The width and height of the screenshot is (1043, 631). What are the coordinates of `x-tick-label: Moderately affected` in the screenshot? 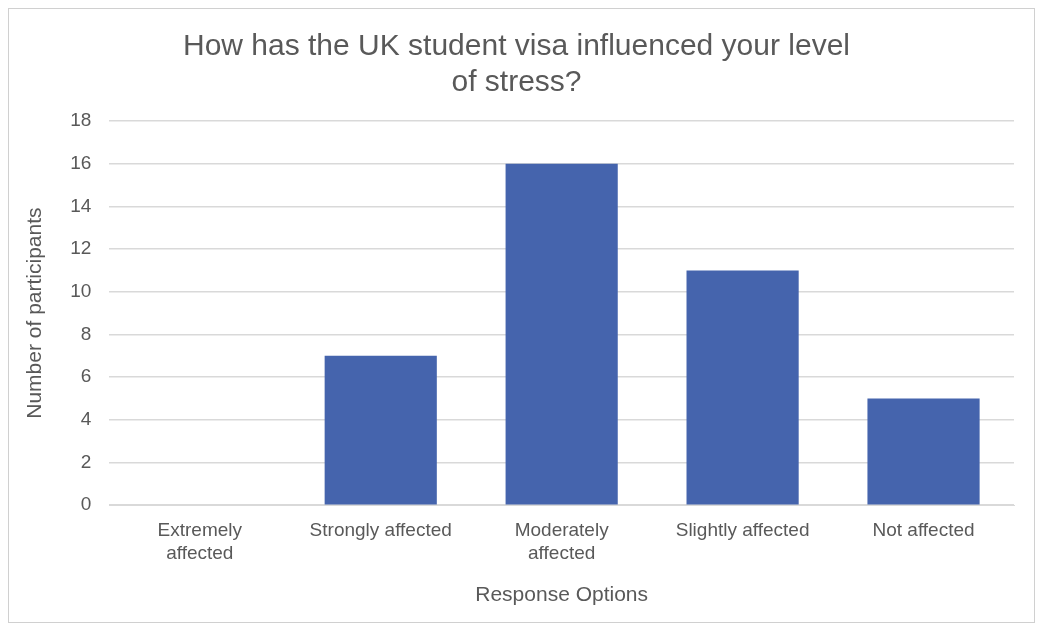 It's located at (562, 540).